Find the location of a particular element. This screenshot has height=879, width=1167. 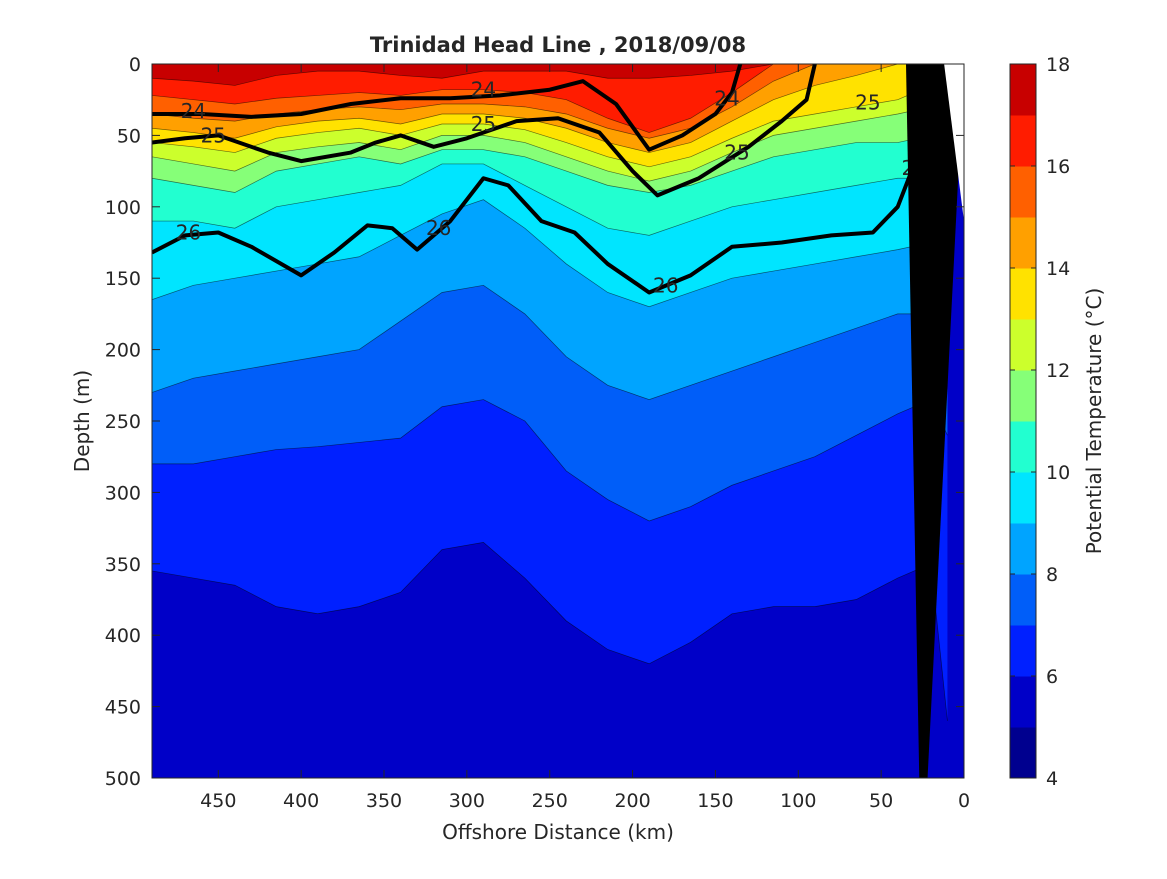

y-tick-label: 300 is located at coordinates (123, 493).